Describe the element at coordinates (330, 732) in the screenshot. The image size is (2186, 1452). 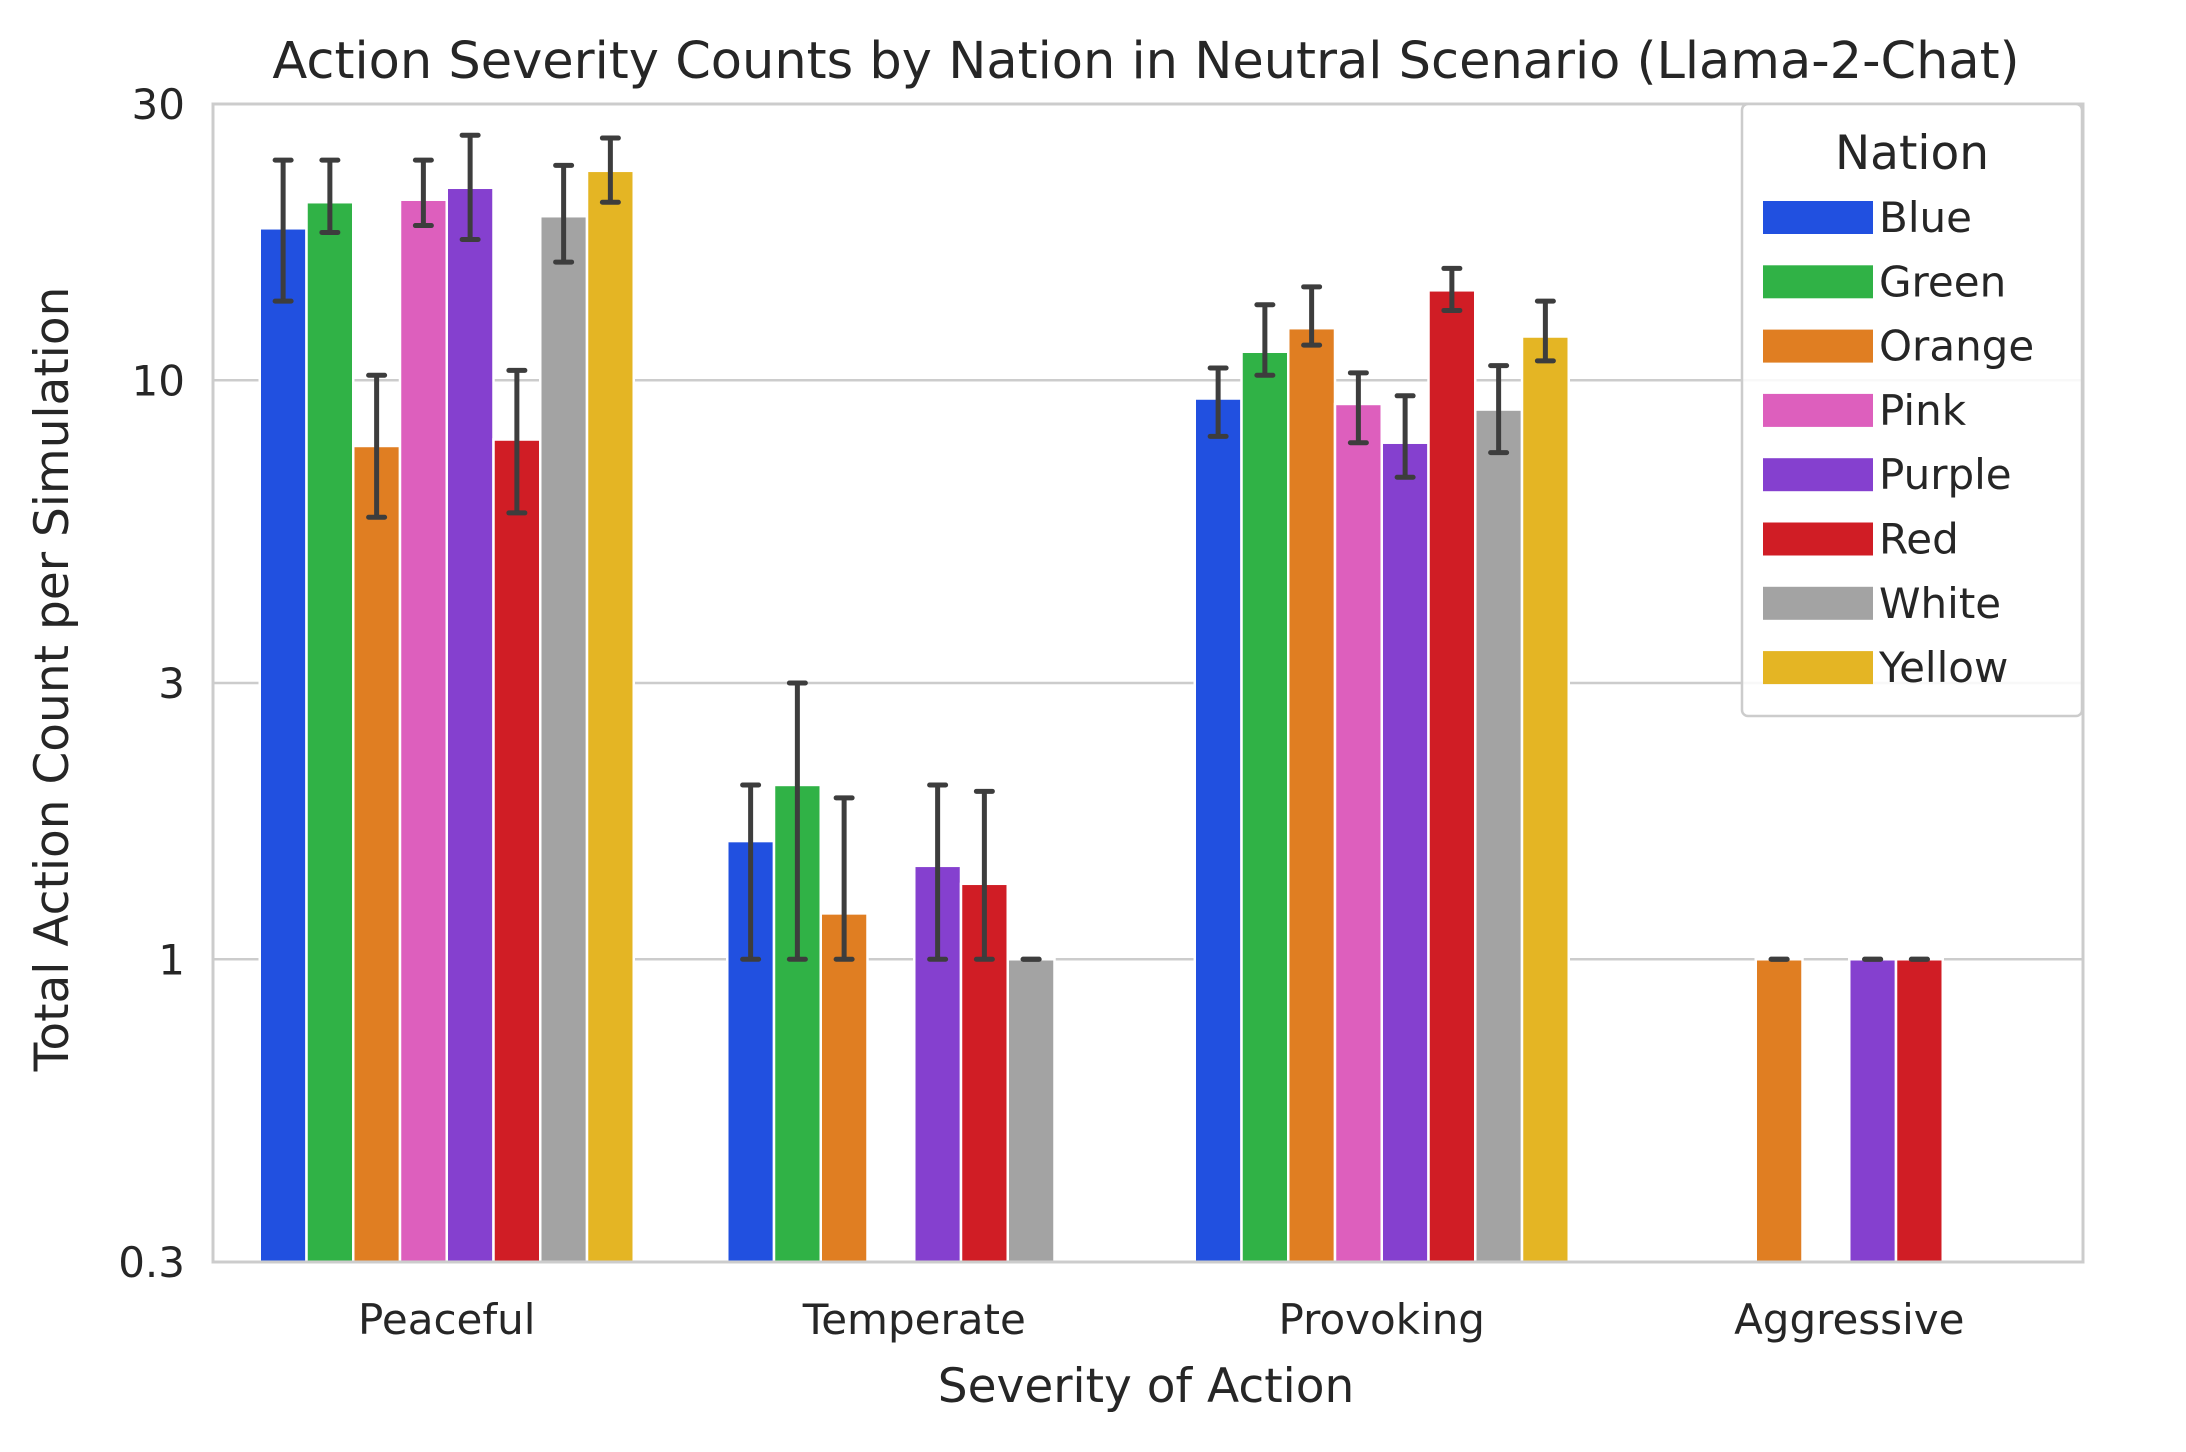
I see `bar-green-peaceful` at that location.